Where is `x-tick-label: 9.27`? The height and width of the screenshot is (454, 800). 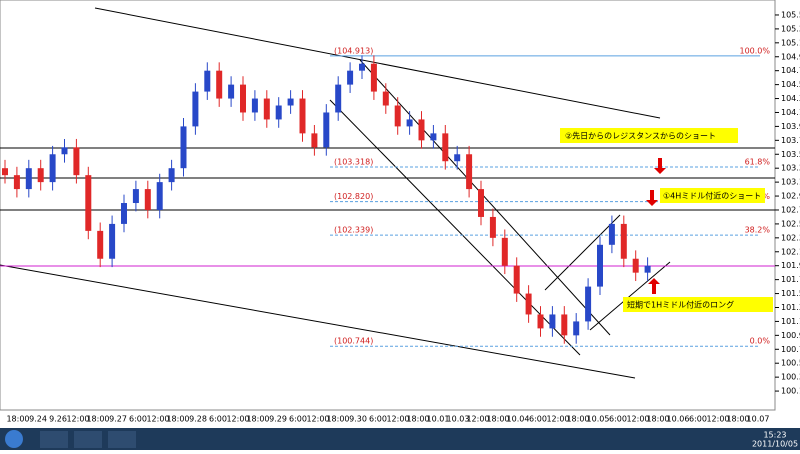 x-tick-label: 9.27 is located at coordinates (118, 419).